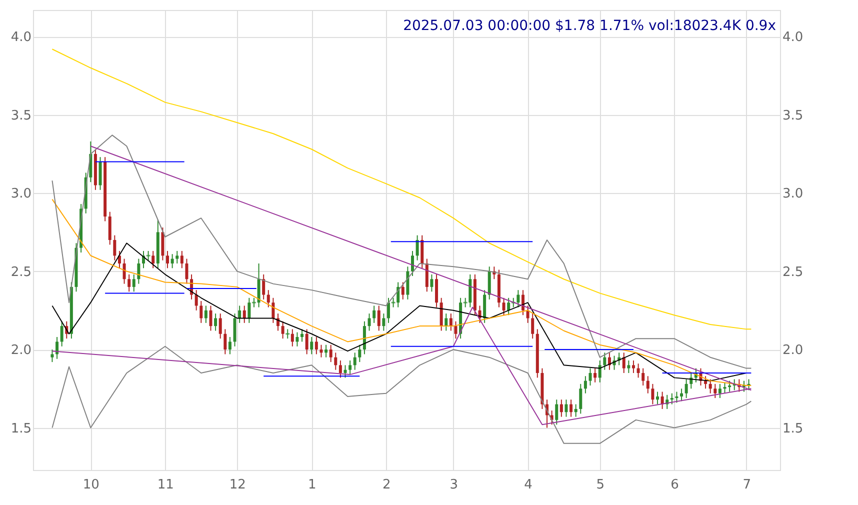 This screenshot has width=858, height=505. I want to click on y-tick-label: 3.0, so click(21, 194).